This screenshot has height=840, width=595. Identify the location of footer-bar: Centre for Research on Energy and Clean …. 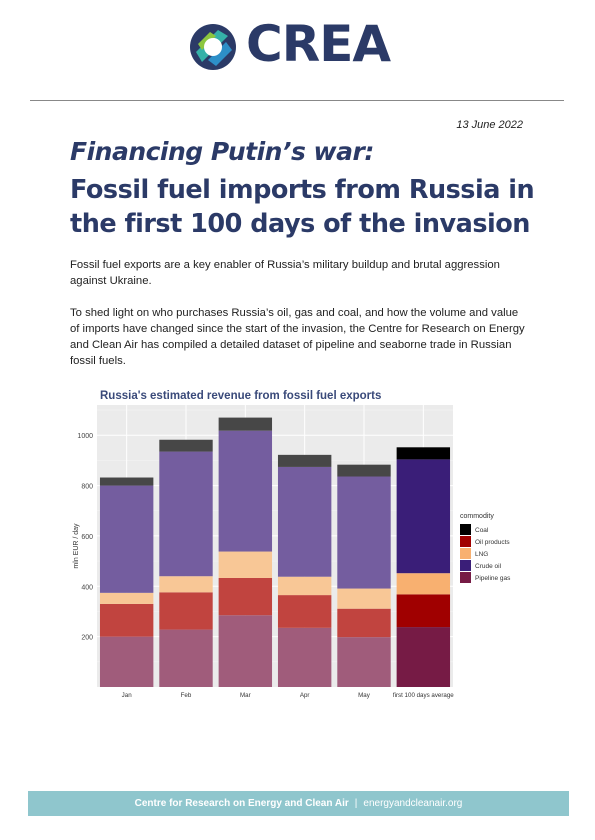
(298, 803).